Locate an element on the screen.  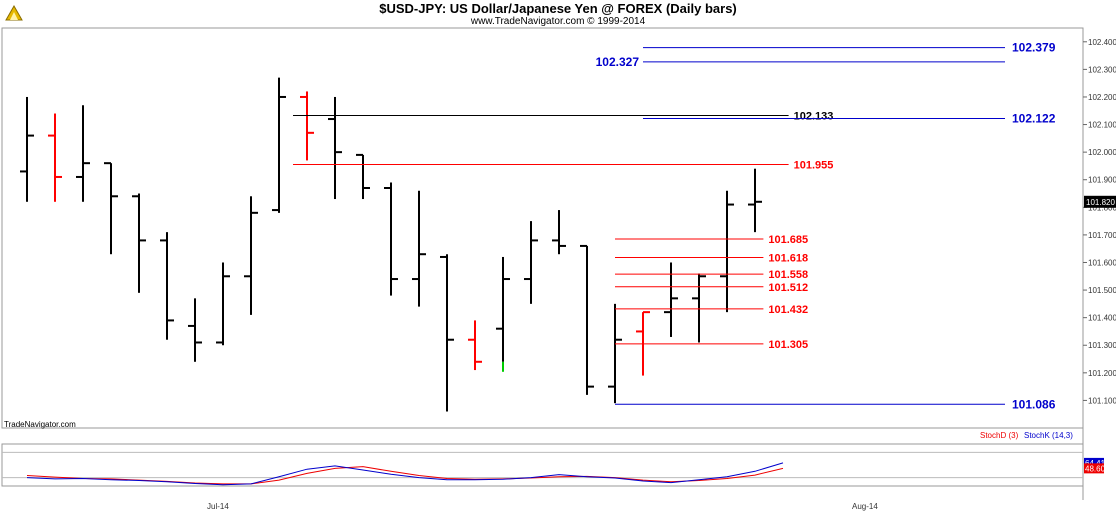
chart-subtitle: www.TradeNavigator.com © 1999-2014 is located at coordinates (558, 21).